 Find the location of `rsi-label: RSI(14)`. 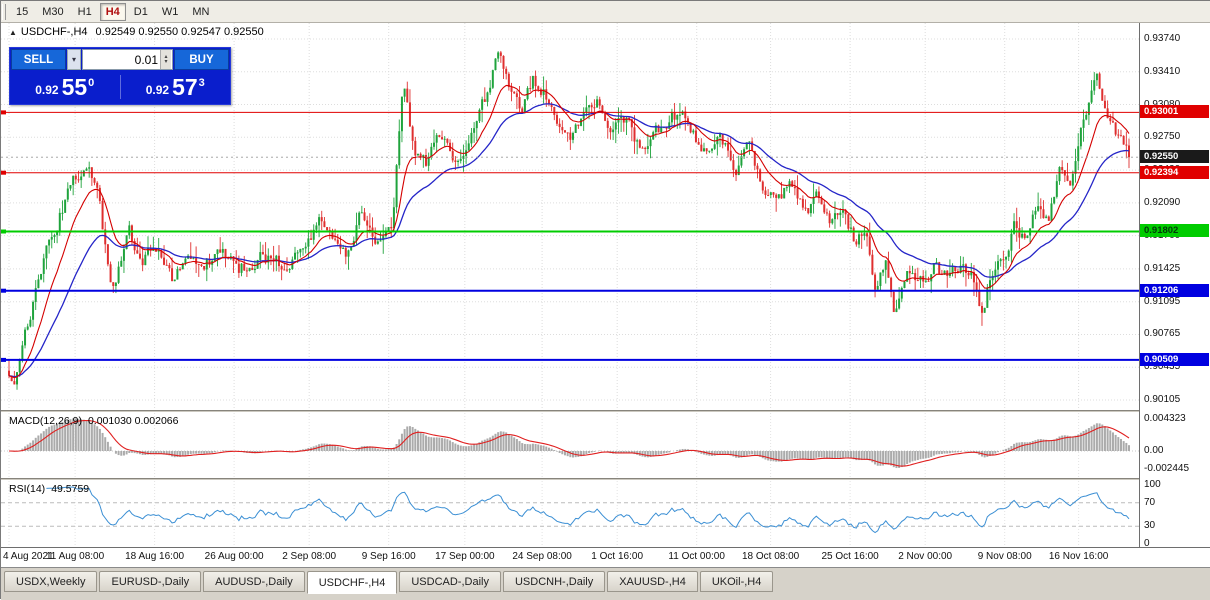

rsi-label: RSI(14) is located at coordinates (27, 489).